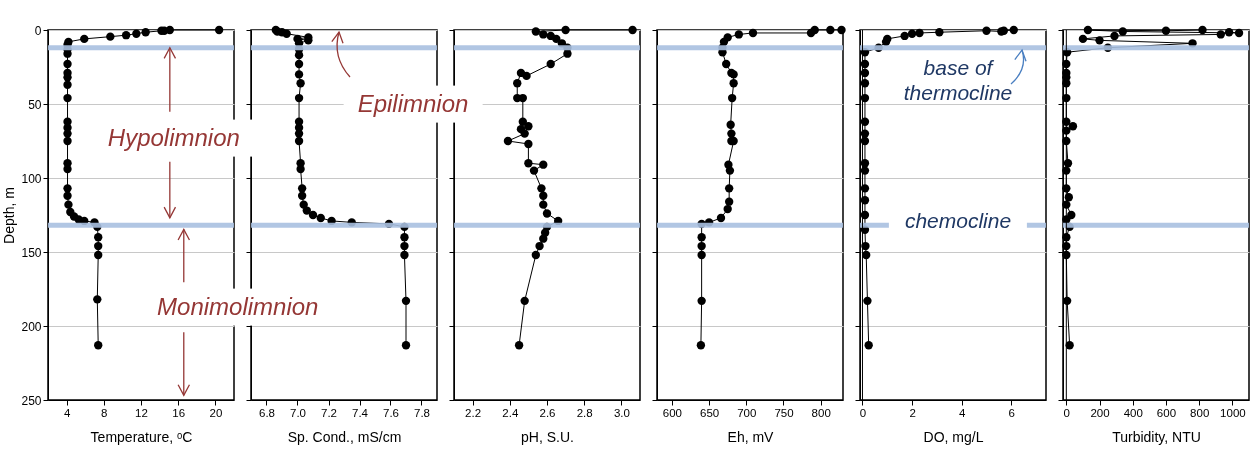  Describe the element at coordinates (267, 412) in the screenshot. I see `x-tick-label: 6.8` at that location.